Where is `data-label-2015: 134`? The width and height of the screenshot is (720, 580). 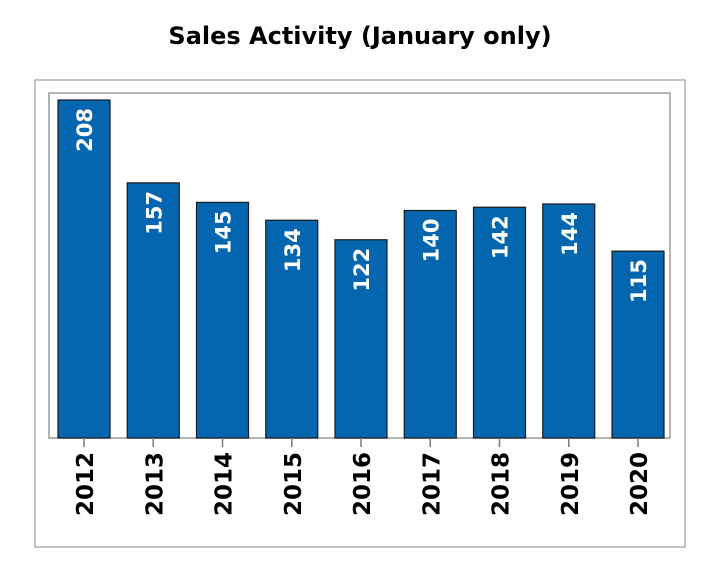
data-label-2015: 134 is located at coordinates (293, 250).